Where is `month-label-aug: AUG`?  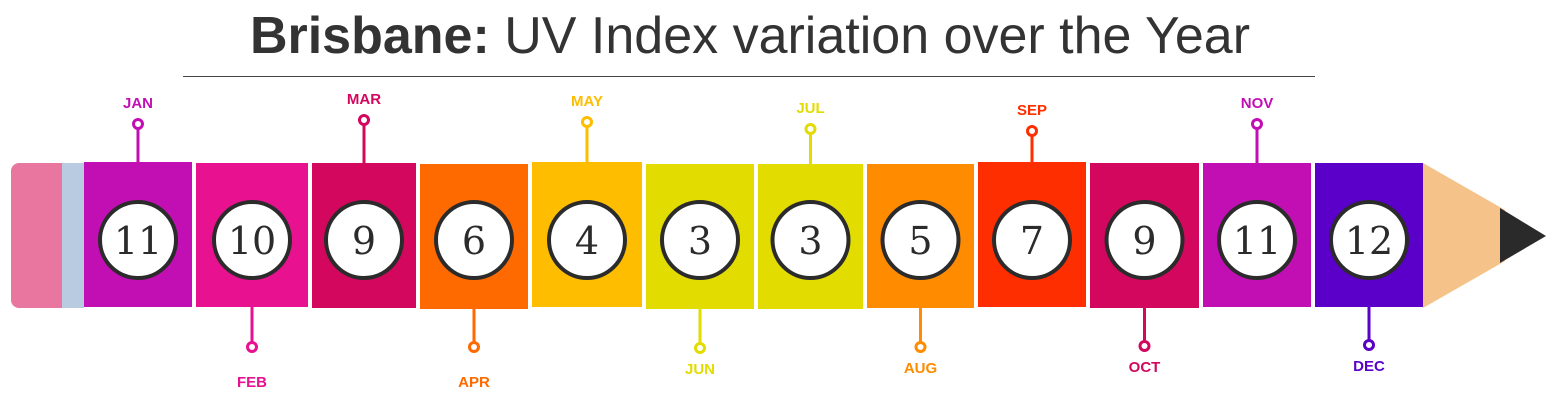 month-label-aug: AUG is located at coordinates (920, 368).